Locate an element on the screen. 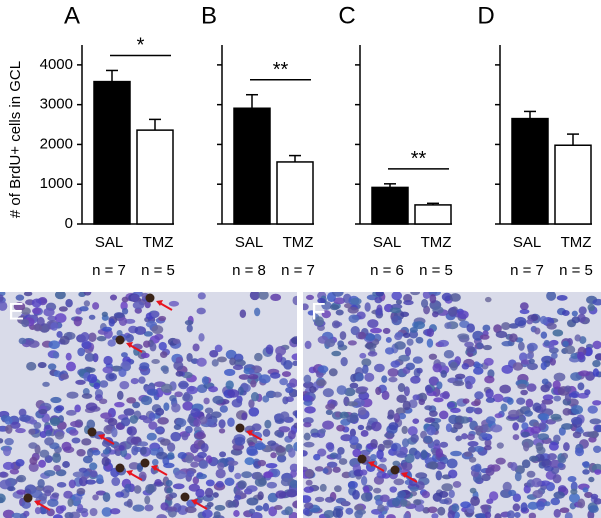 The width and height of the screenshot is (601, 518). bar is located at coordinates (433, 214).